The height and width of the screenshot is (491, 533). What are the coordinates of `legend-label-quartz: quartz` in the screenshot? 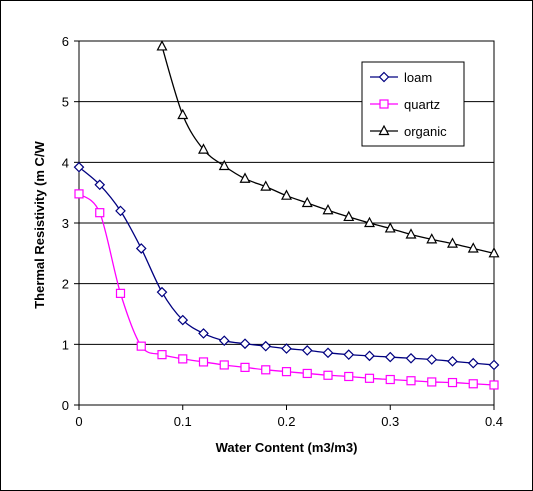 It's located at (422, 104).